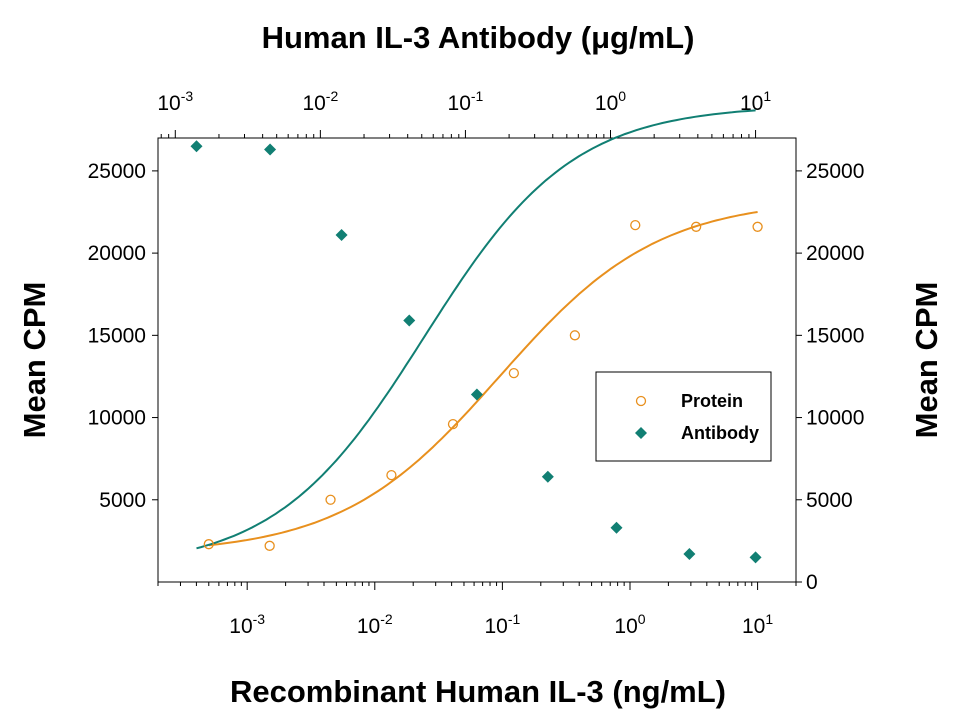 This screenshot has height=717, width=954. Describe the element at coordinates (466, 101) in the screenshot. I see `top-x-tick-label: 10⁻¹` at that location.